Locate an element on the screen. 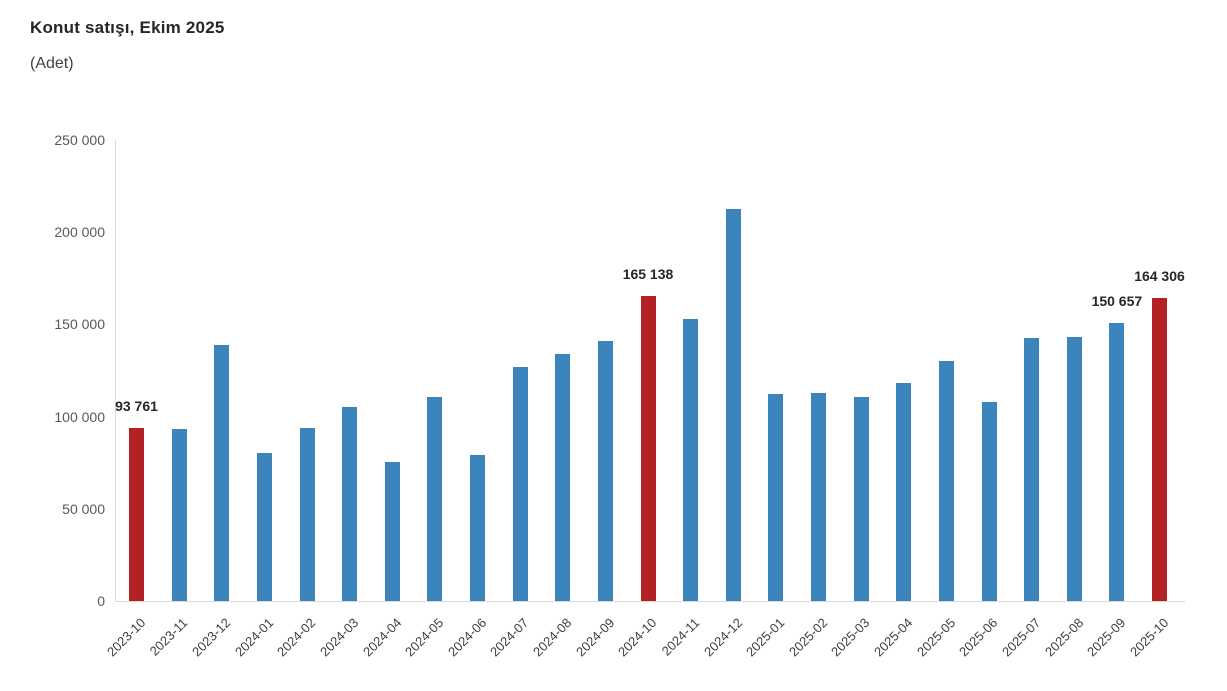 This screenshot has width=1227, height=691. x-axis-category-label: 2024-07 is located at coordinates (509, 637).